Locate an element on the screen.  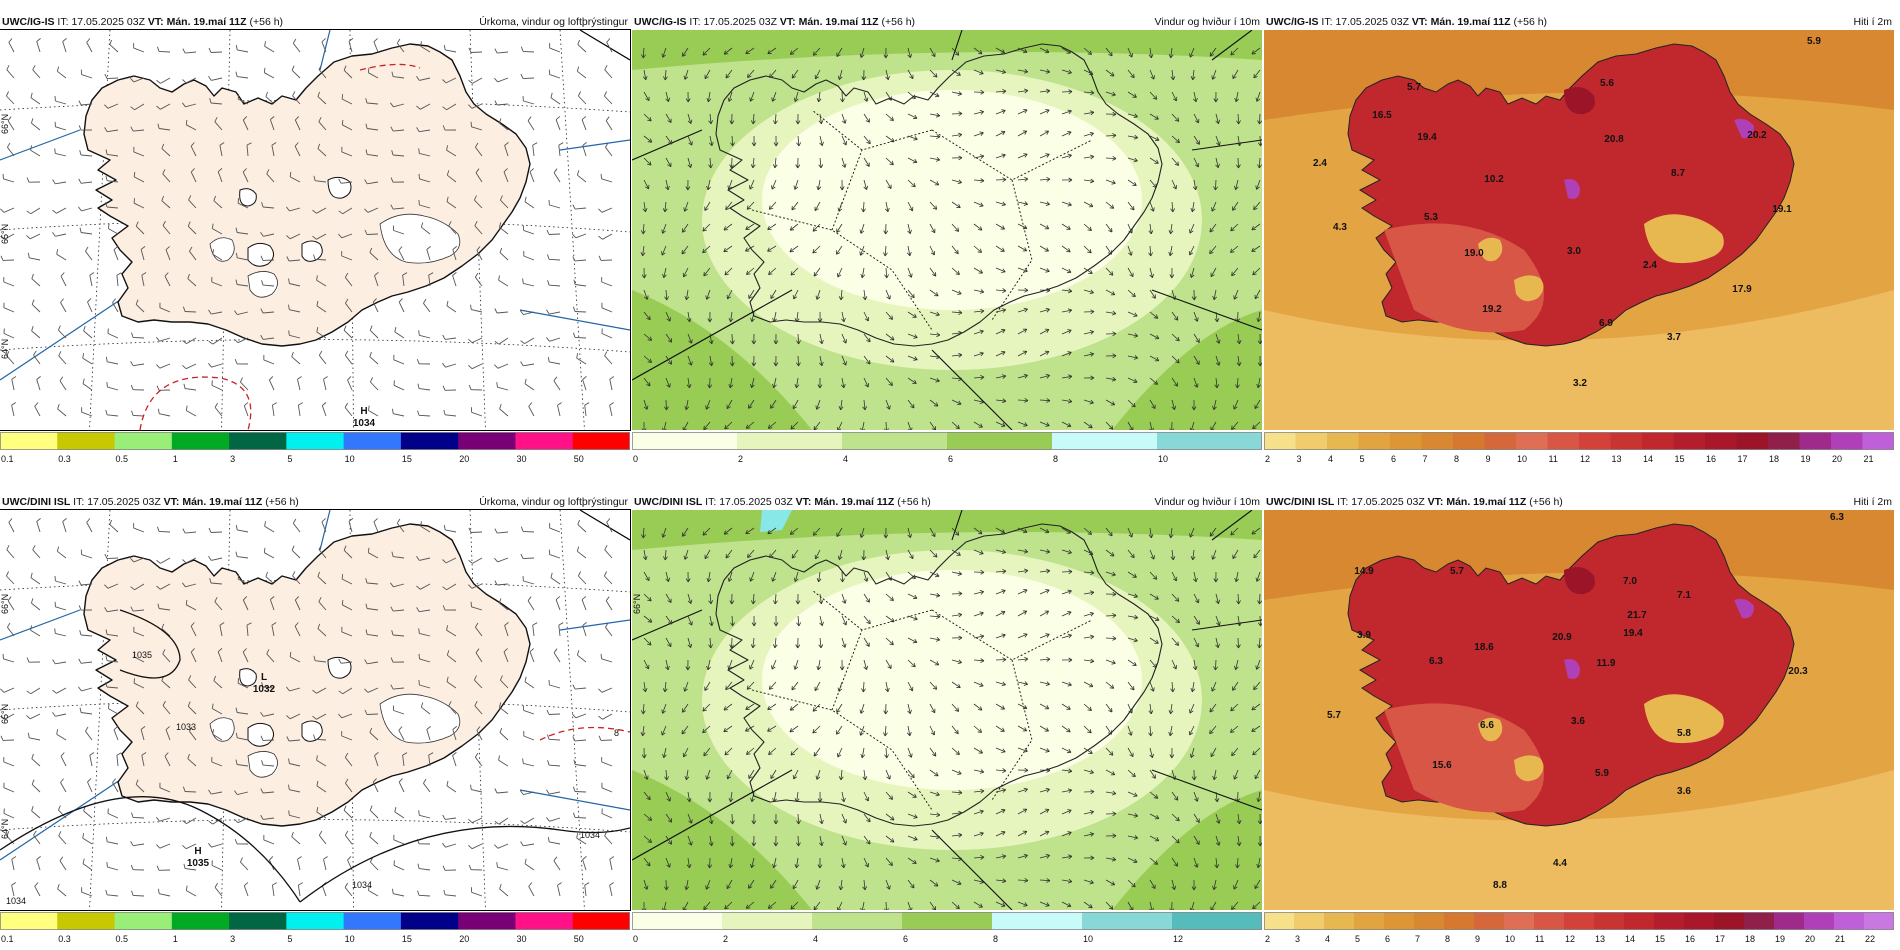
isobars is located at coordinates (280, 246).